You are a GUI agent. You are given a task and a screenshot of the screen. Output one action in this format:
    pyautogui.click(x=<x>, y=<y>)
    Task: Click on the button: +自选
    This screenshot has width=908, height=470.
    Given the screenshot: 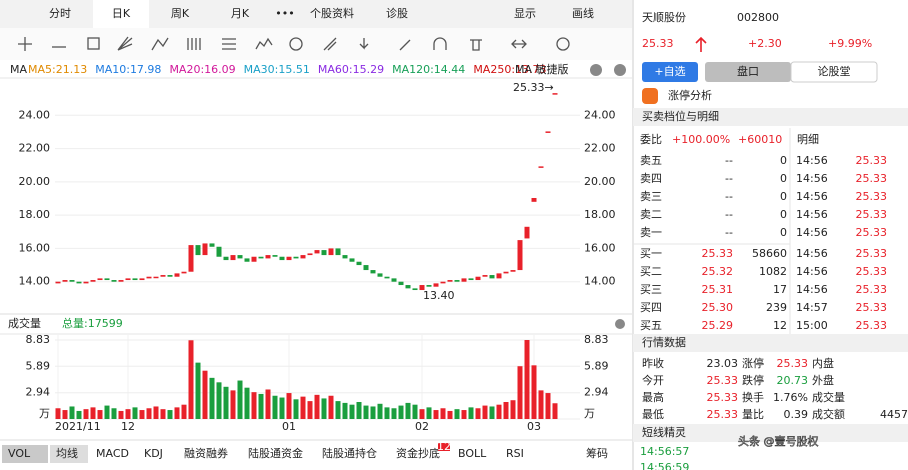 What is the action you would take?
    pyautogui.click(x=669, y=71)
    